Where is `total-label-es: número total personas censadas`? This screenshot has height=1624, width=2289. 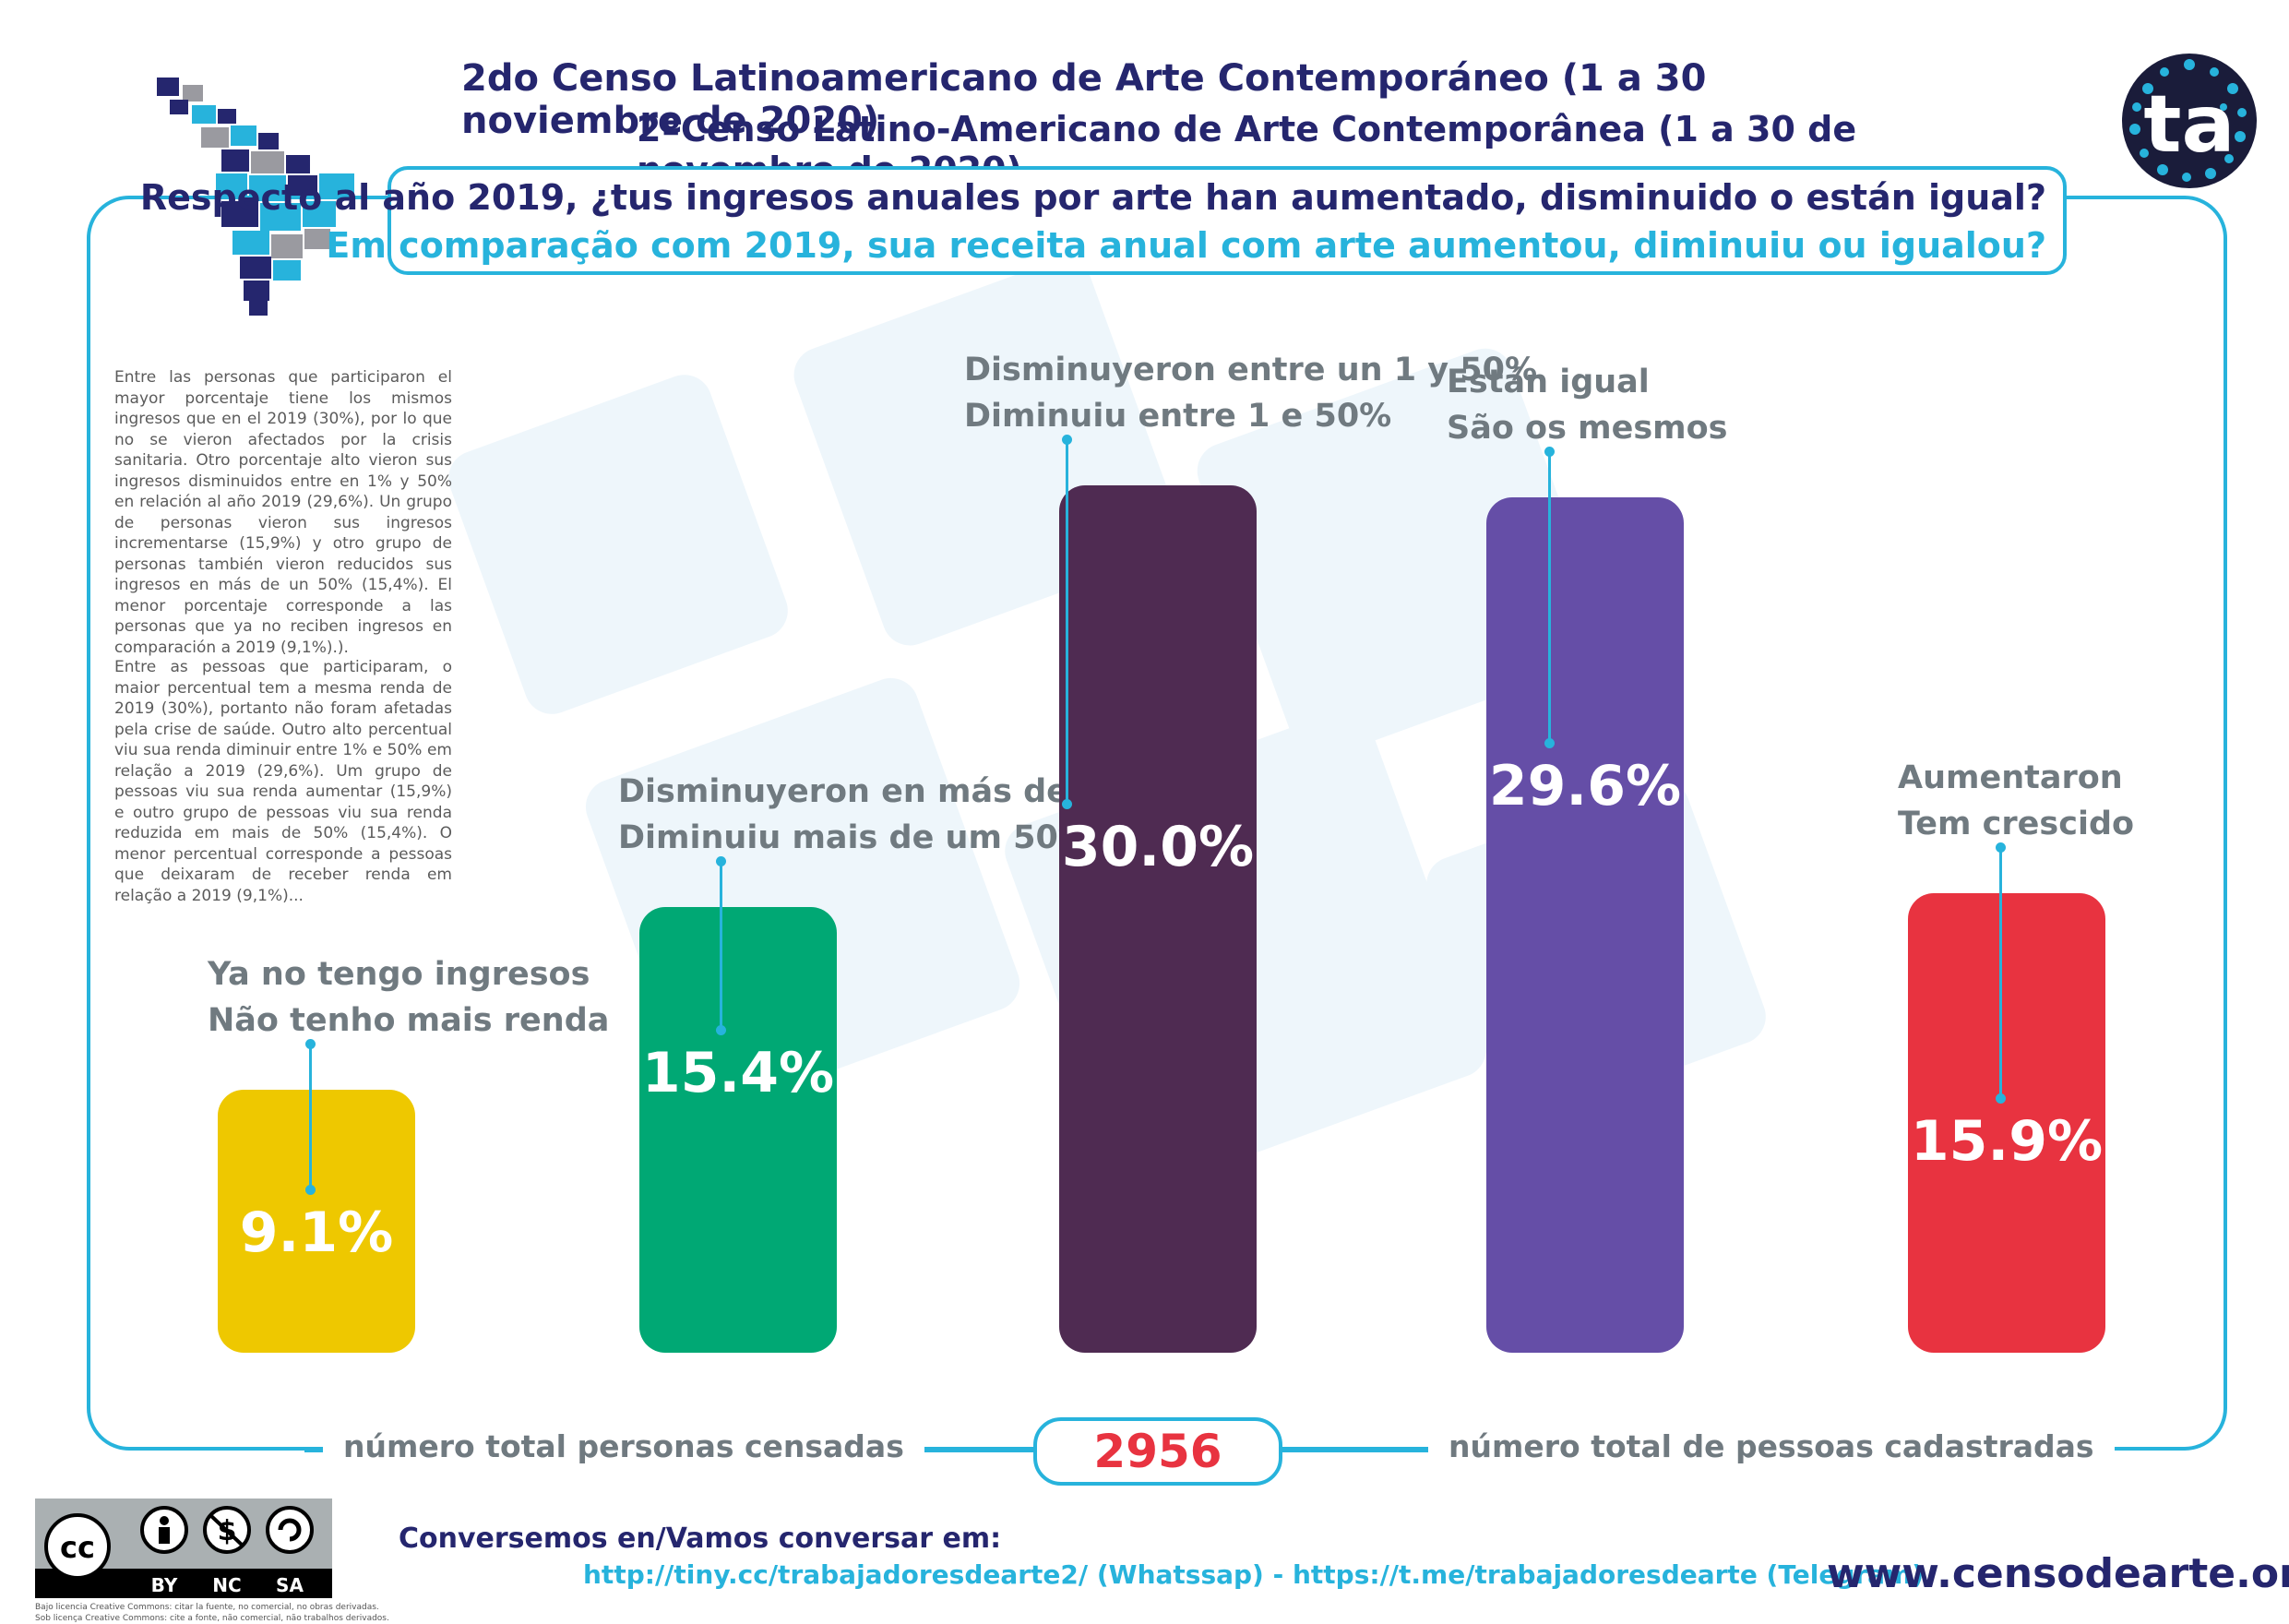
total-label-es: número total personas censadas is located at coordinates (623, 1446).